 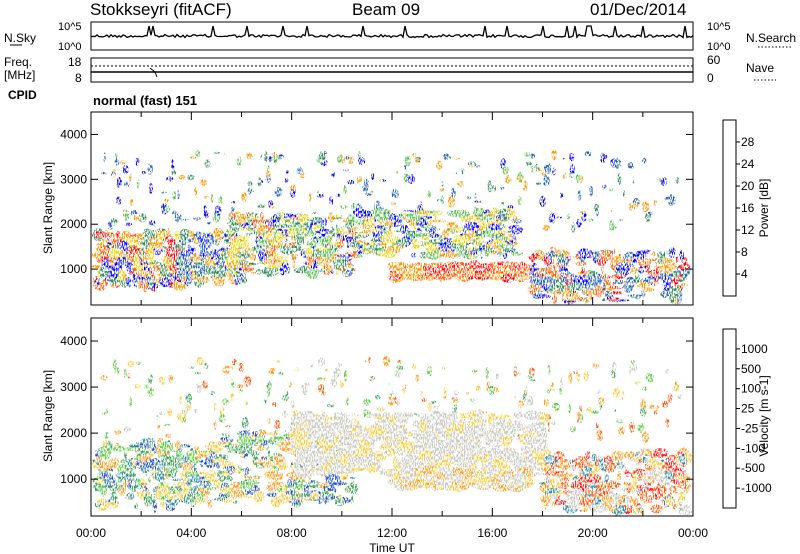 I want to click on nsearch-tick-top: 10^5, so click(x=719, y=27).